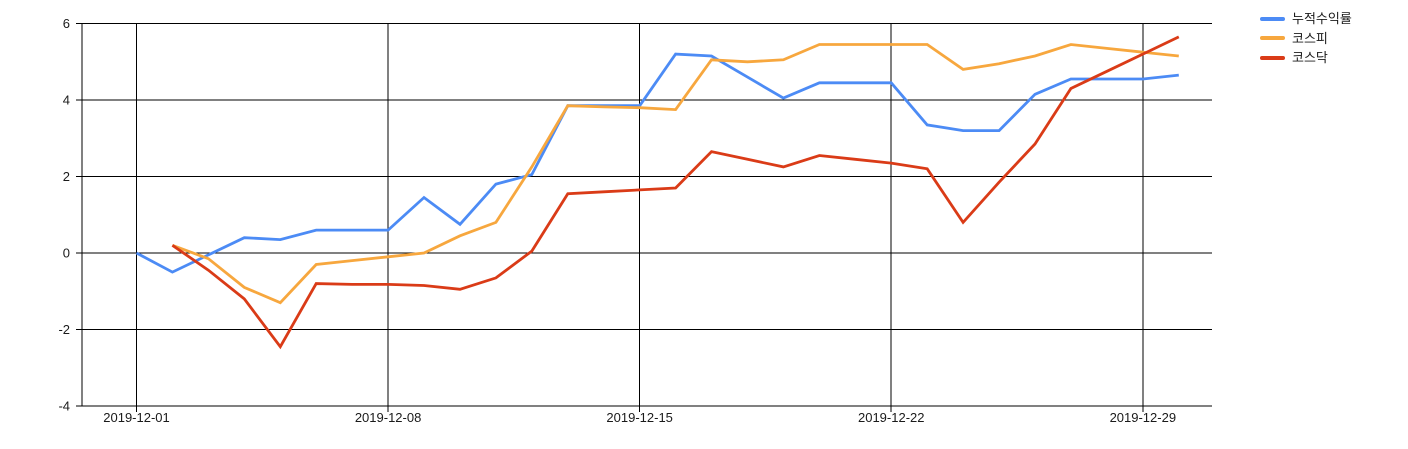  Describe the element at coordinates (1143, 417) in the screenshot. I see `x-axis-tick-label: 2019-12-29` at that location.